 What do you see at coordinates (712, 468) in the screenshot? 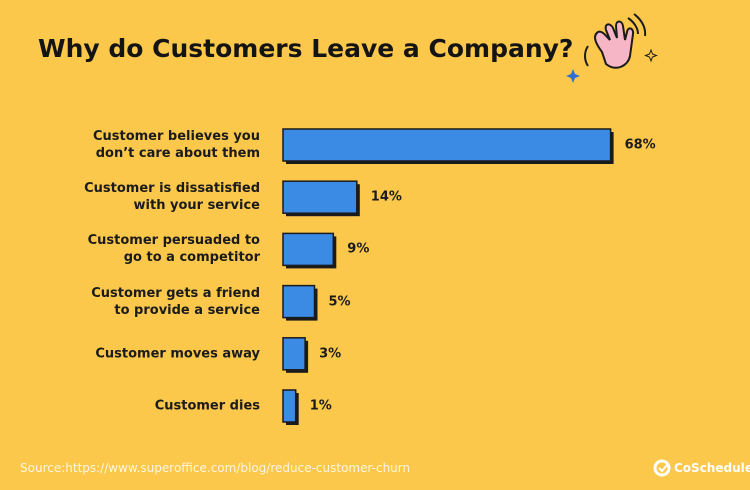
I see `brand: CoSchedule` at bounding box center [712, 468].